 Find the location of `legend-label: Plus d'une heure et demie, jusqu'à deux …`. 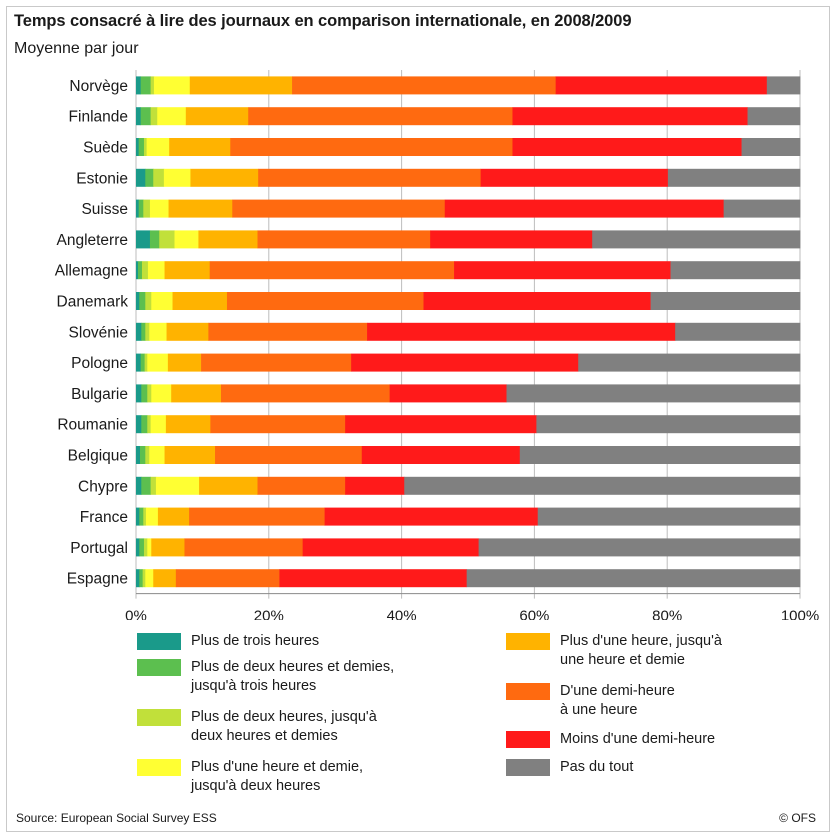

legend-label: Plus d'une heure et demie, jusqu'à deux … is located at coordinates (277, 776).